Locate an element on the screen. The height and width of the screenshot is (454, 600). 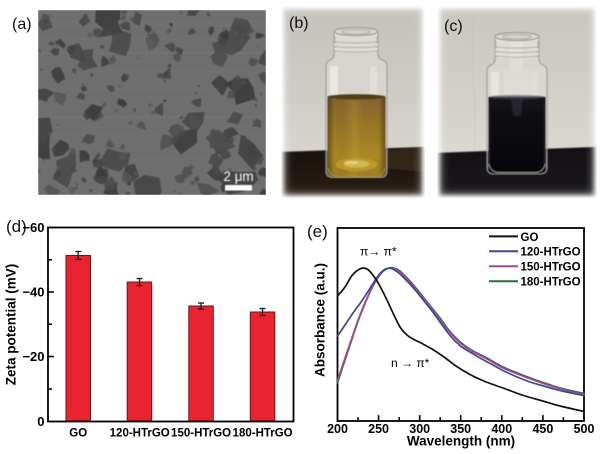
svg-text: π→ π* is located at coordinates (378, 252).